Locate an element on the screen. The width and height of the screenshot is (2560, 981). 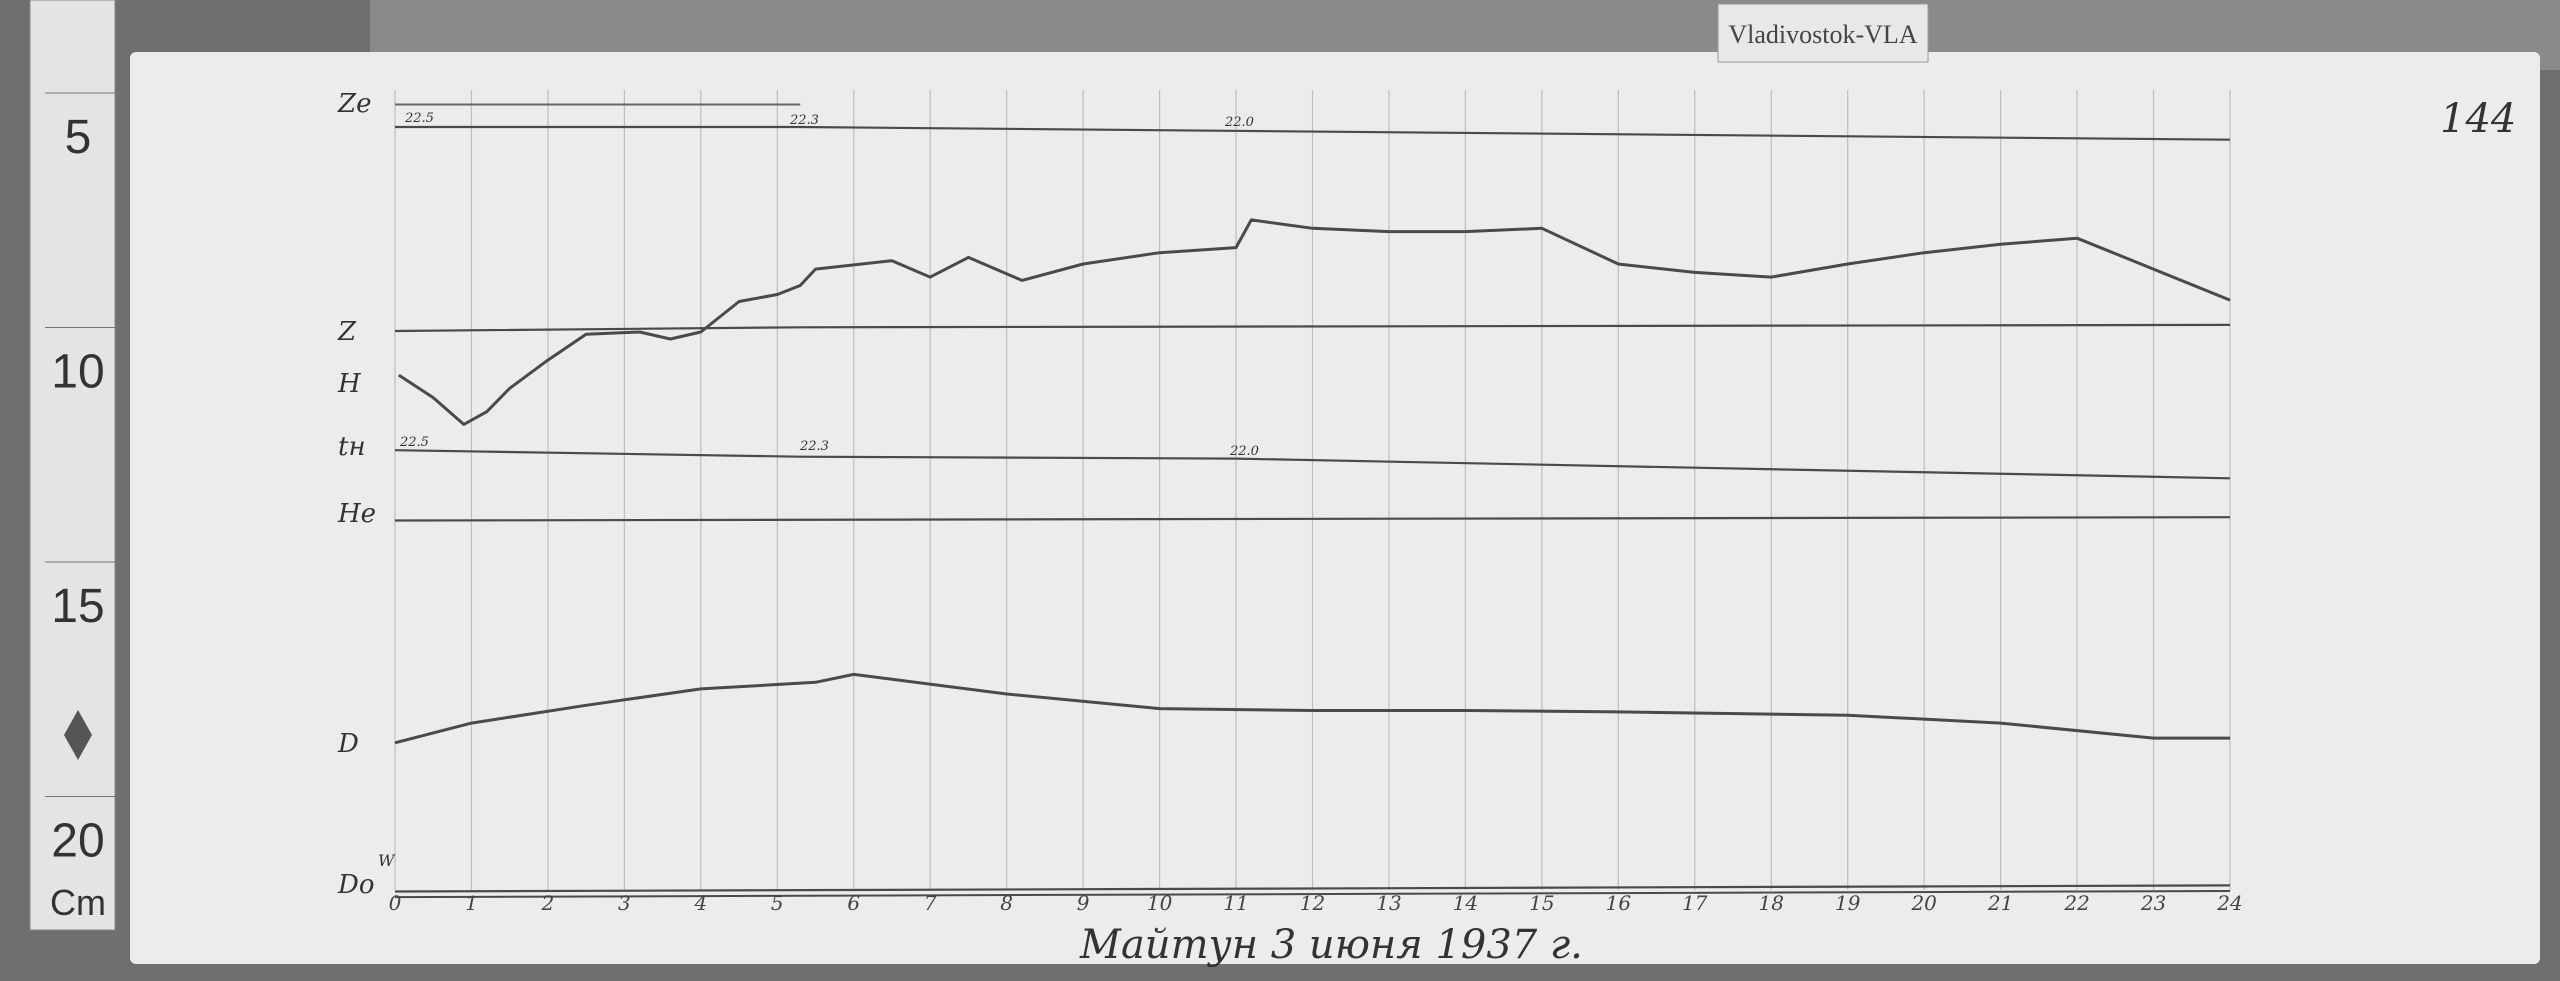
ruler is located at coordinates (72, 465).